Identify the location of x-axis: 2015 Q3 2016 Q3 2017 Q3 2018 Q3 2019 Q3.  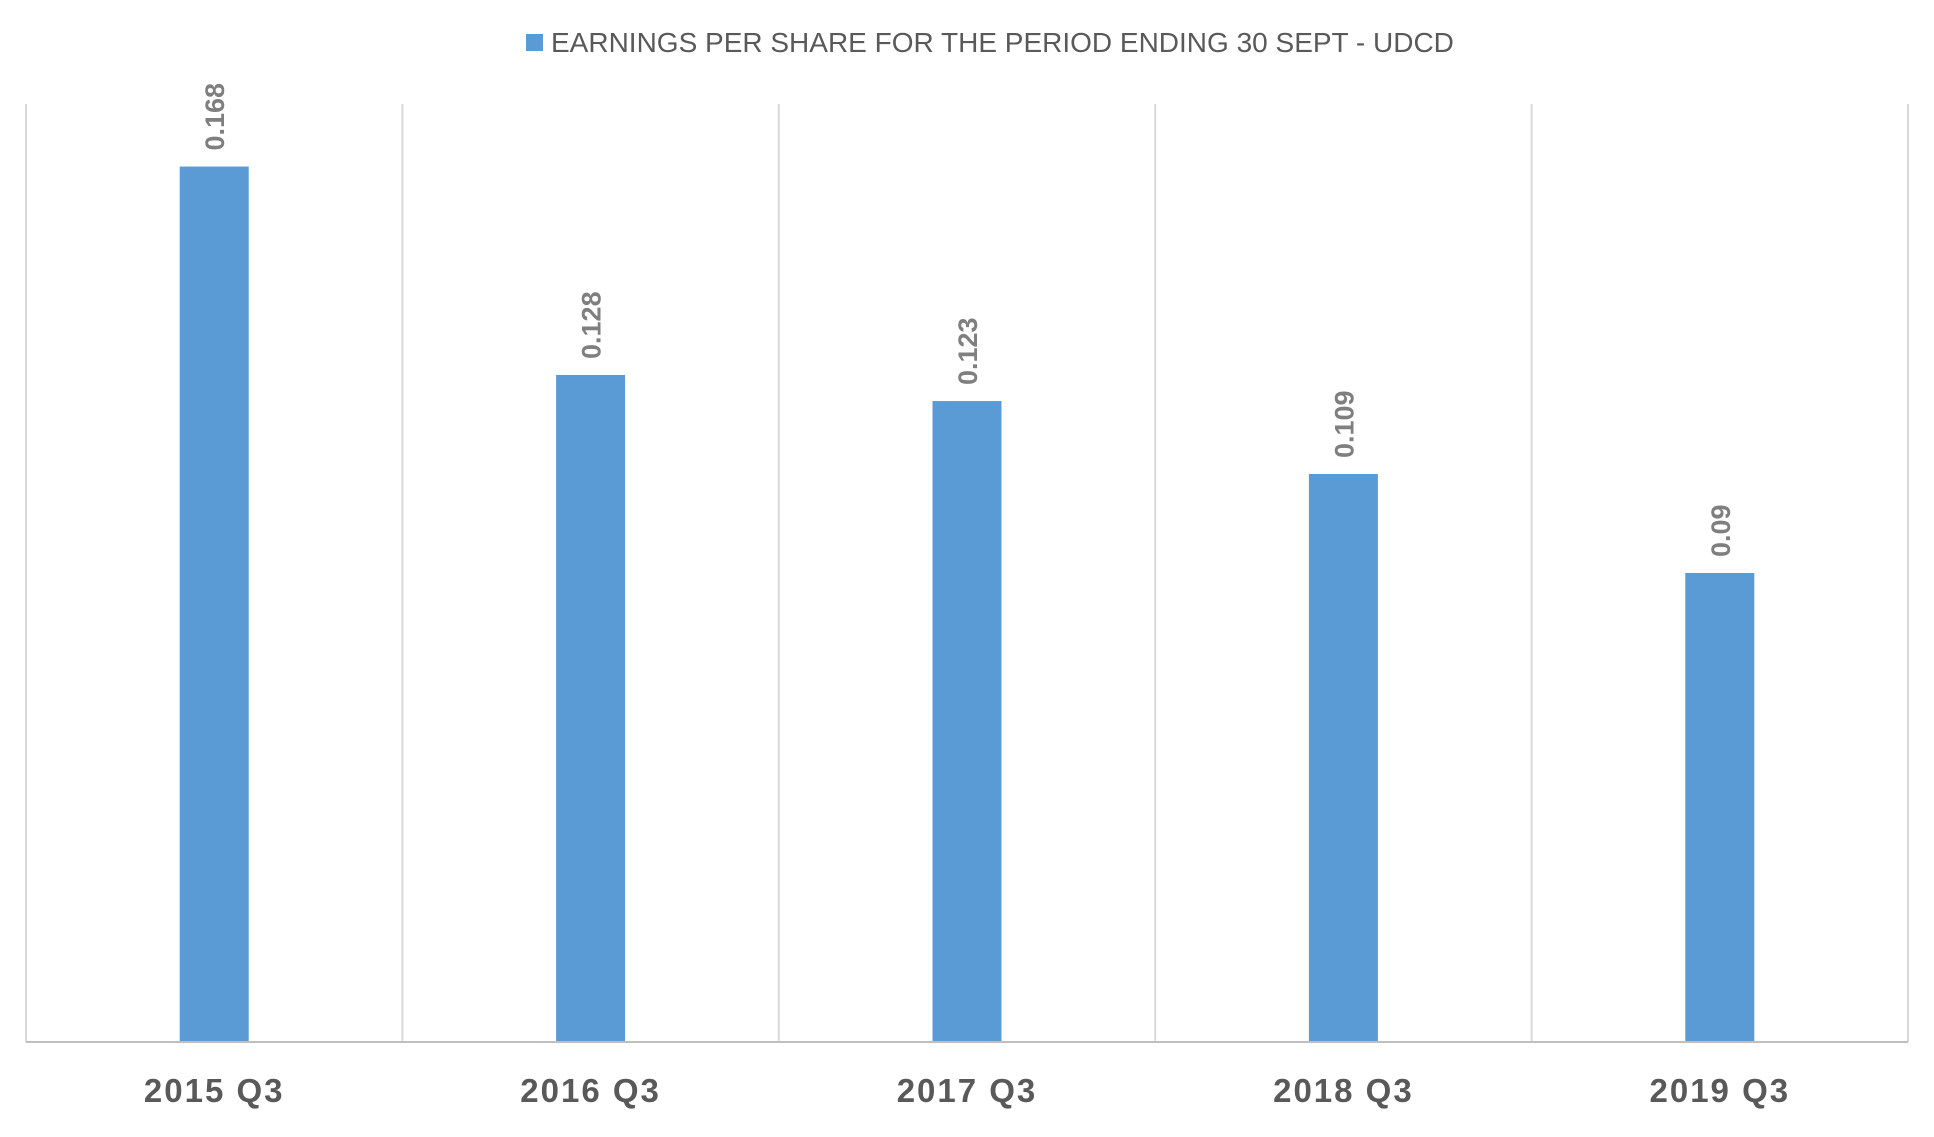
(967, 1075).